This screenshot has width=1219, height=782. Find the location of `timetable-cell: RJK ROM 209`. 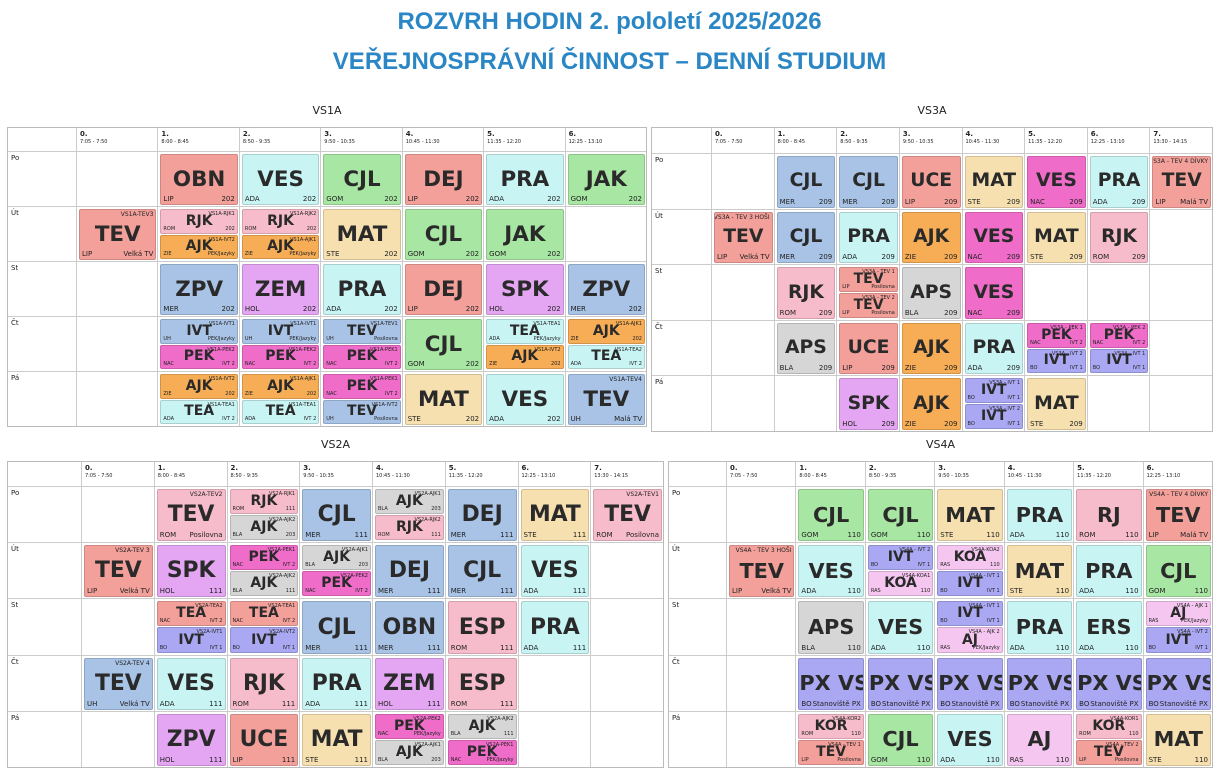

timetable-cell: RJK ROM 209 is located at coordinates (805, 292).